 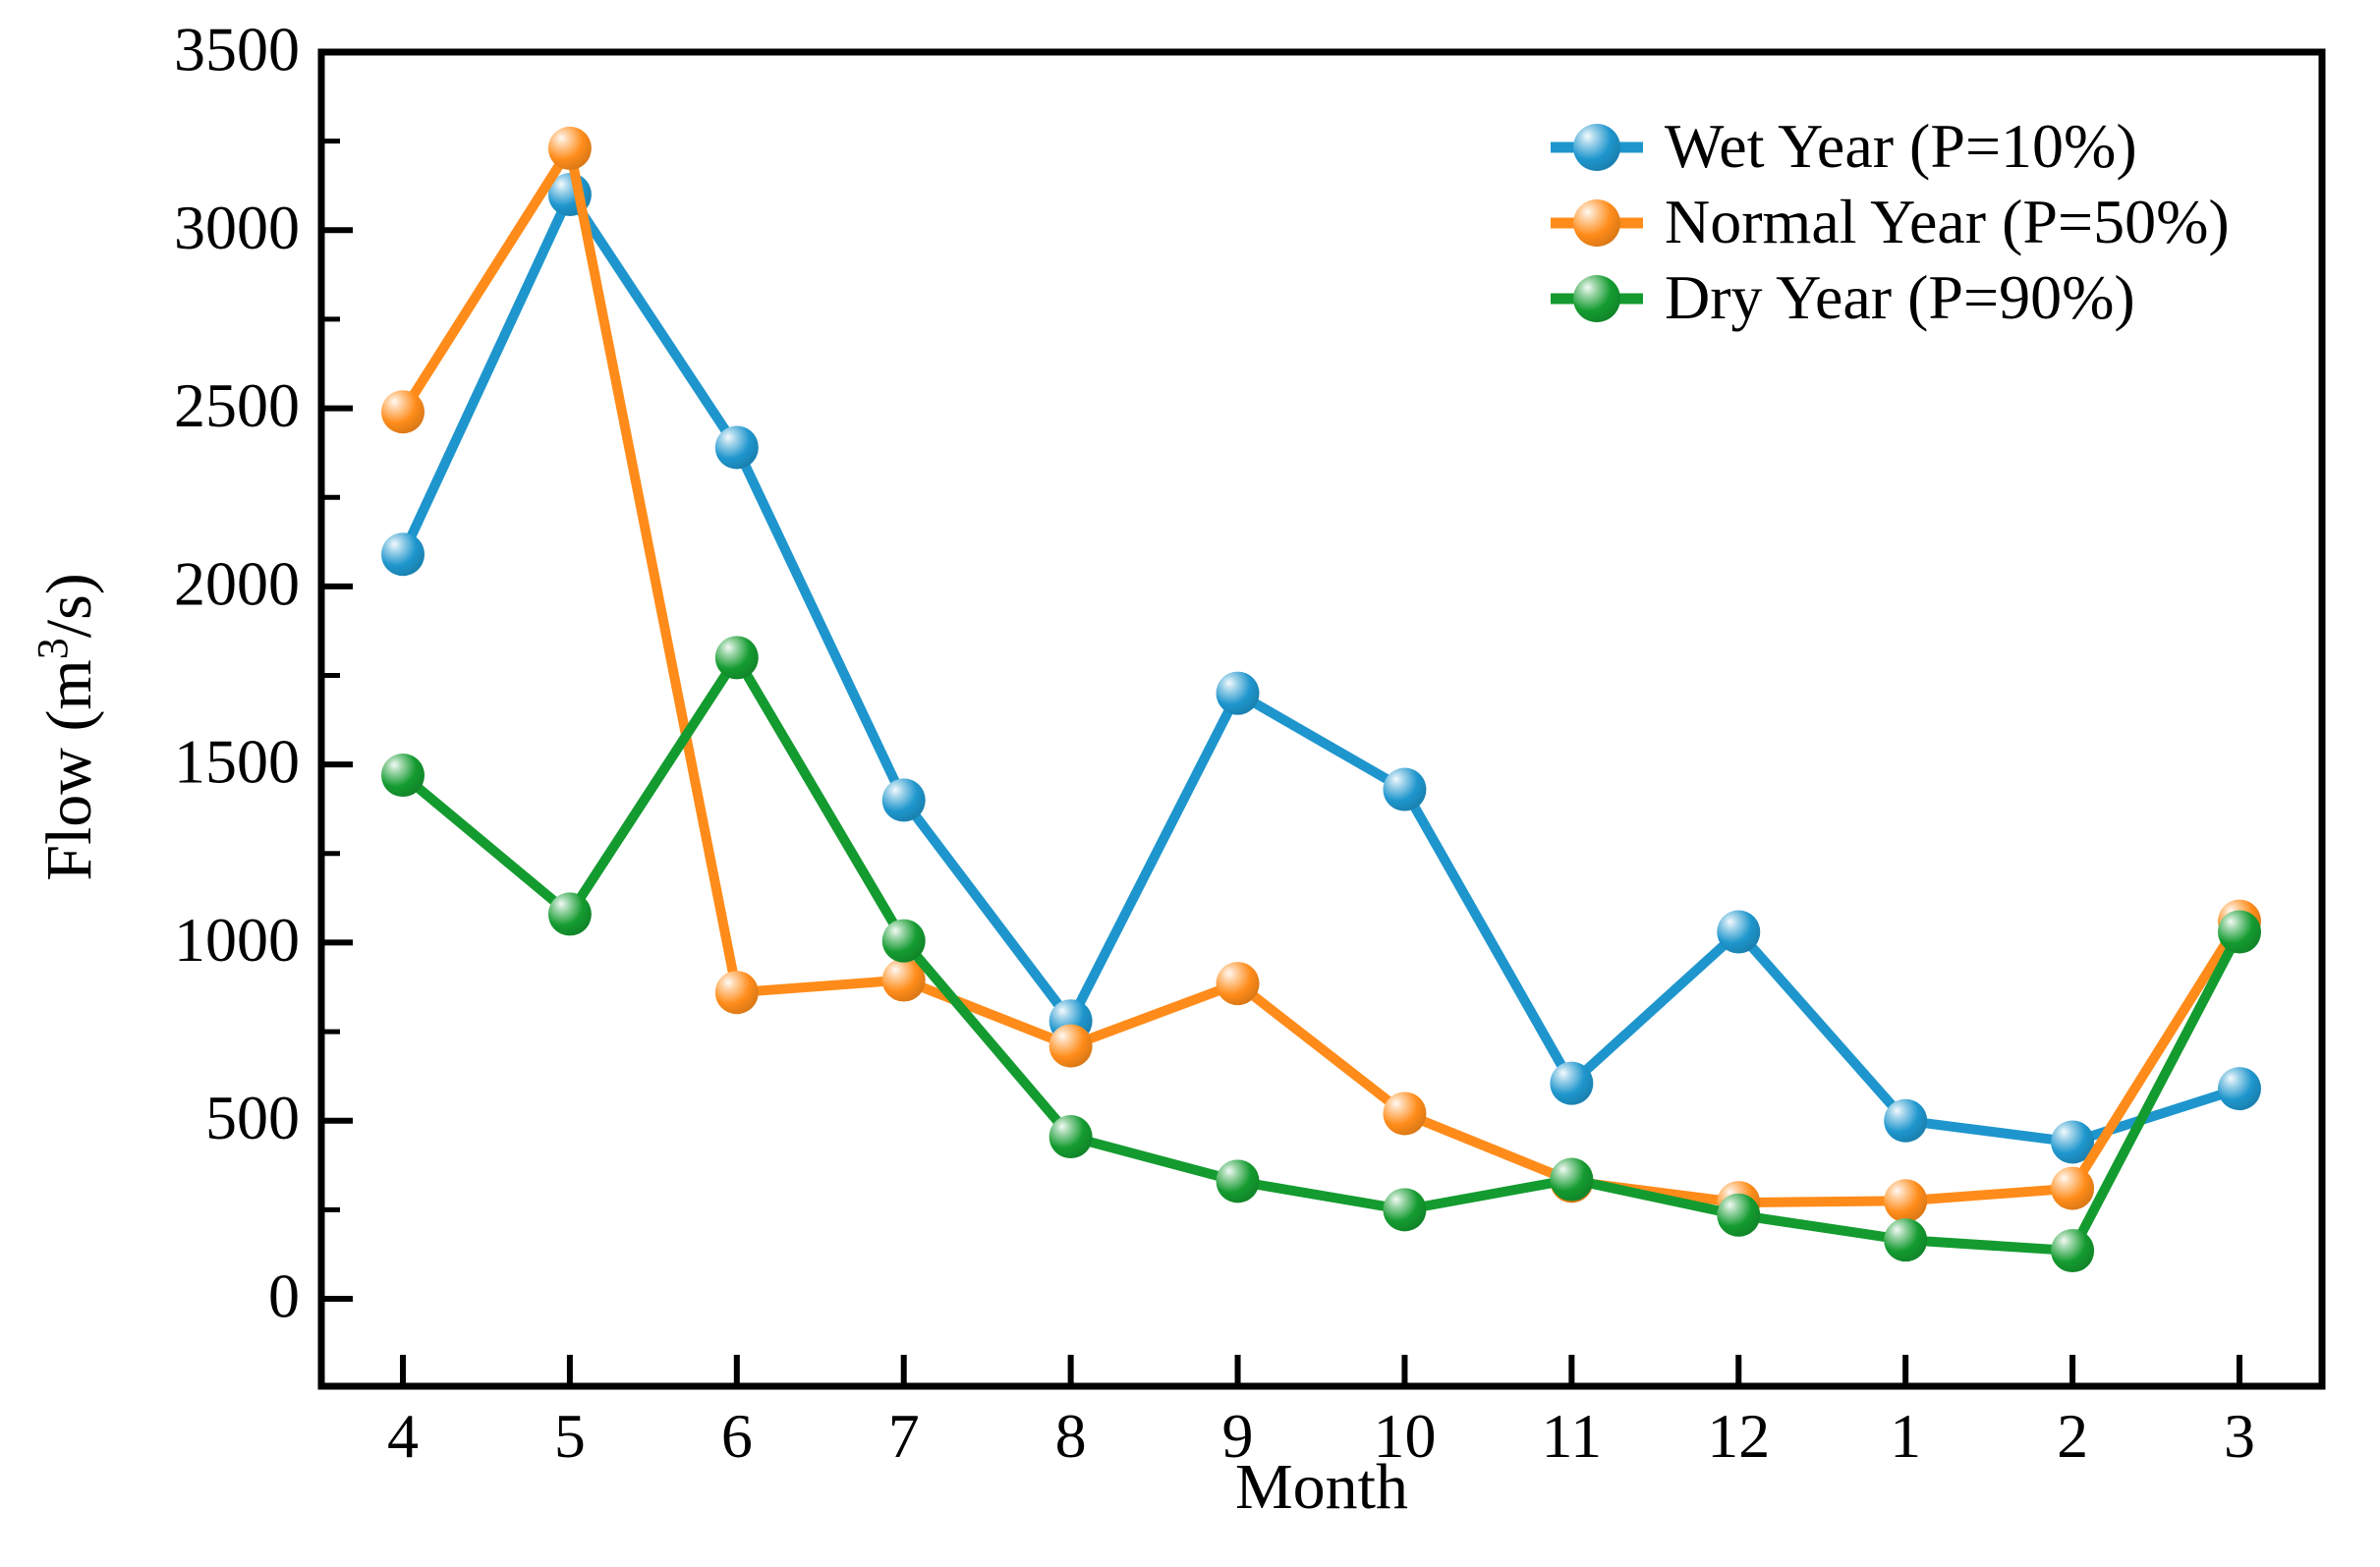 I want to click on y-tick-label: 500, so click(x=252, y=1117).